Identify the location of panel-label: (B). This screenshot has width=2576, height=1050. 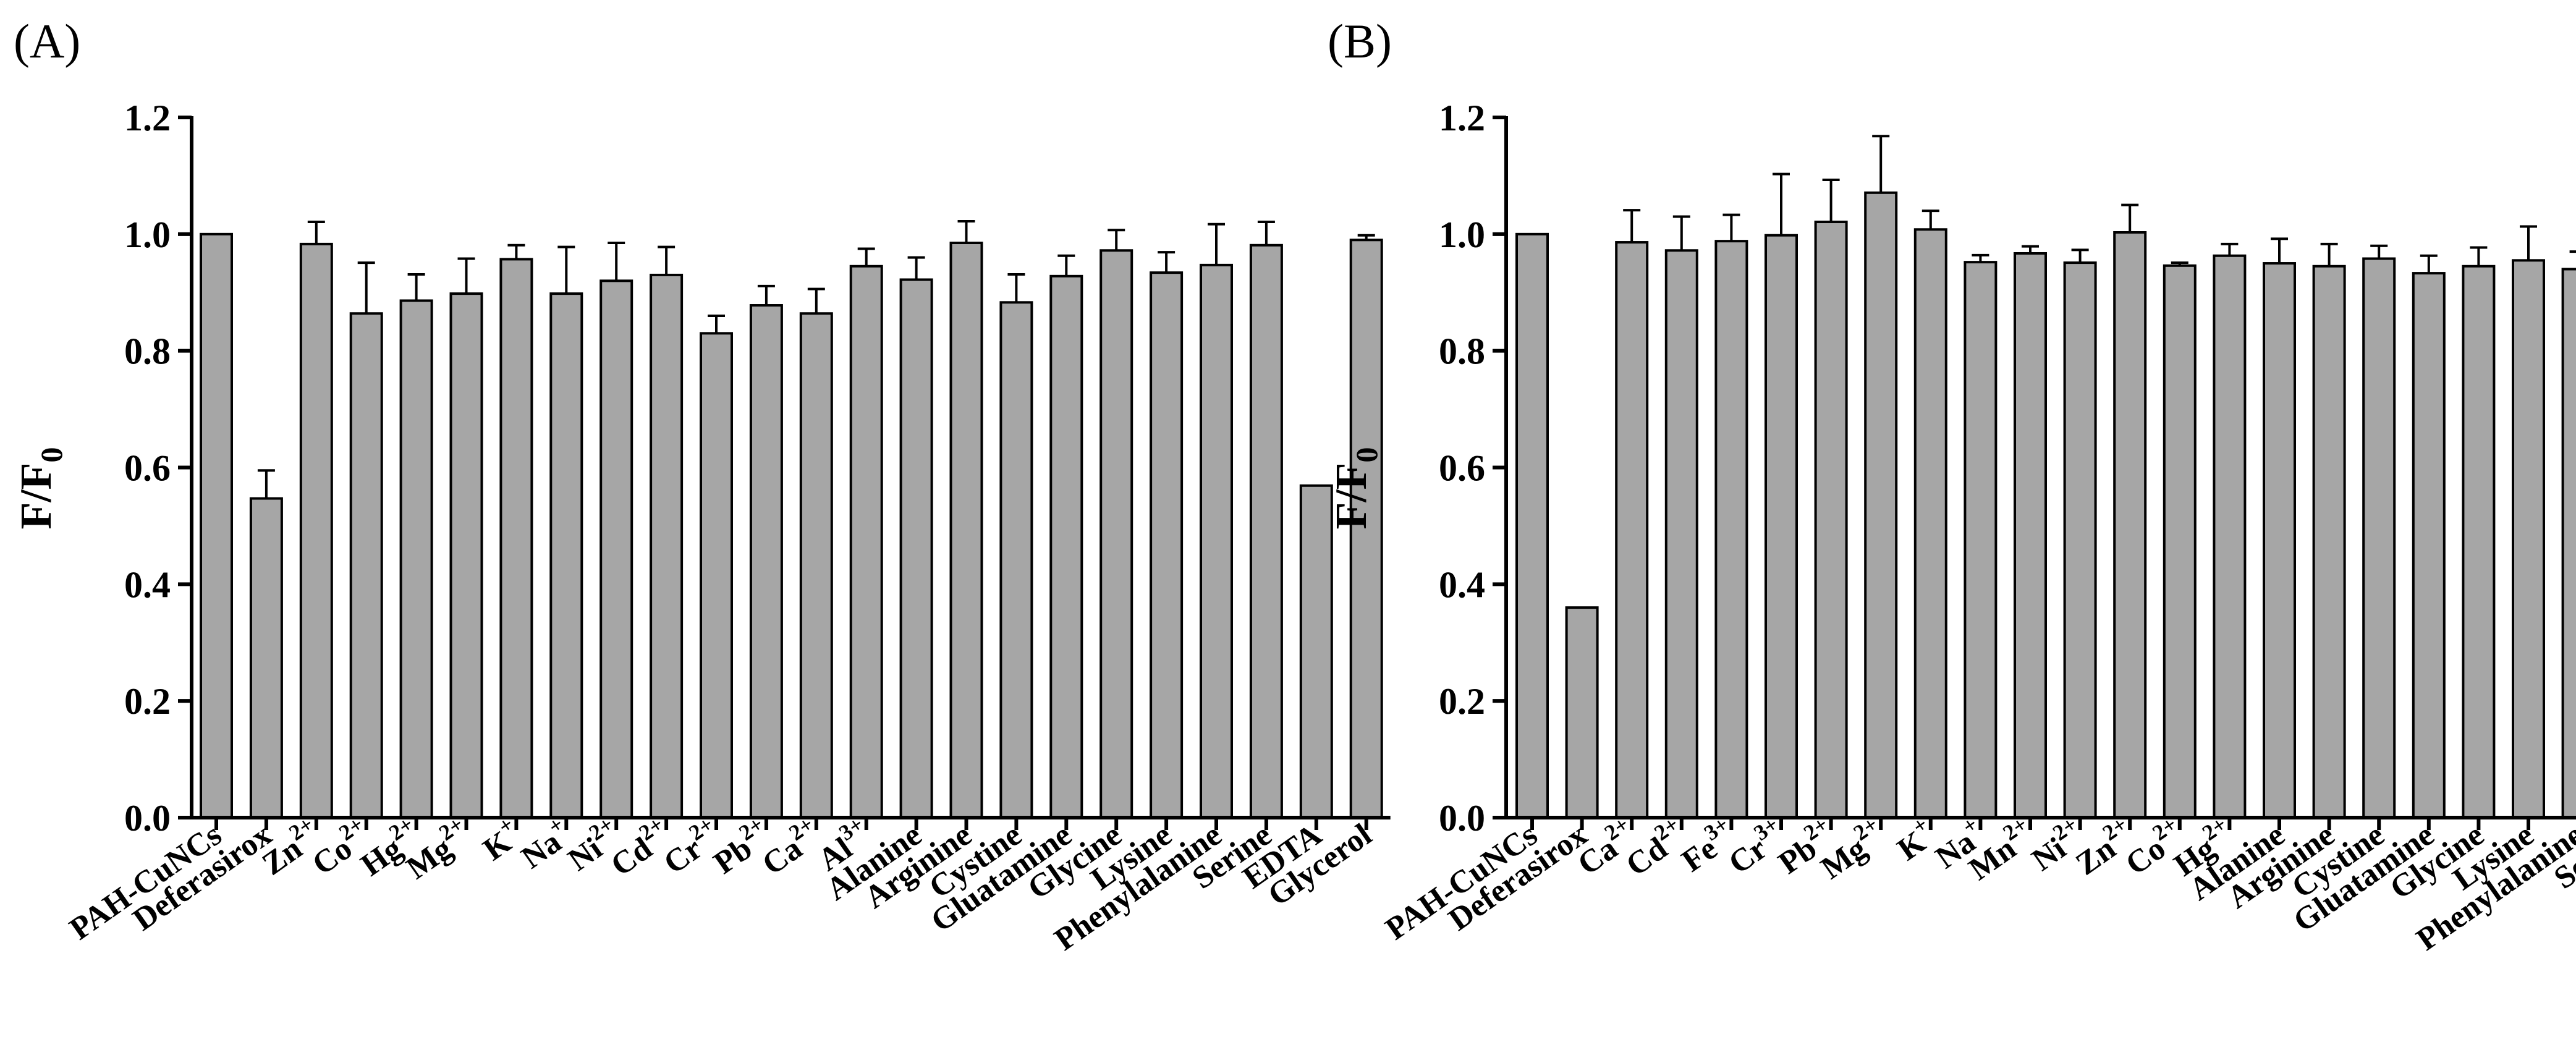
(1360, 41).